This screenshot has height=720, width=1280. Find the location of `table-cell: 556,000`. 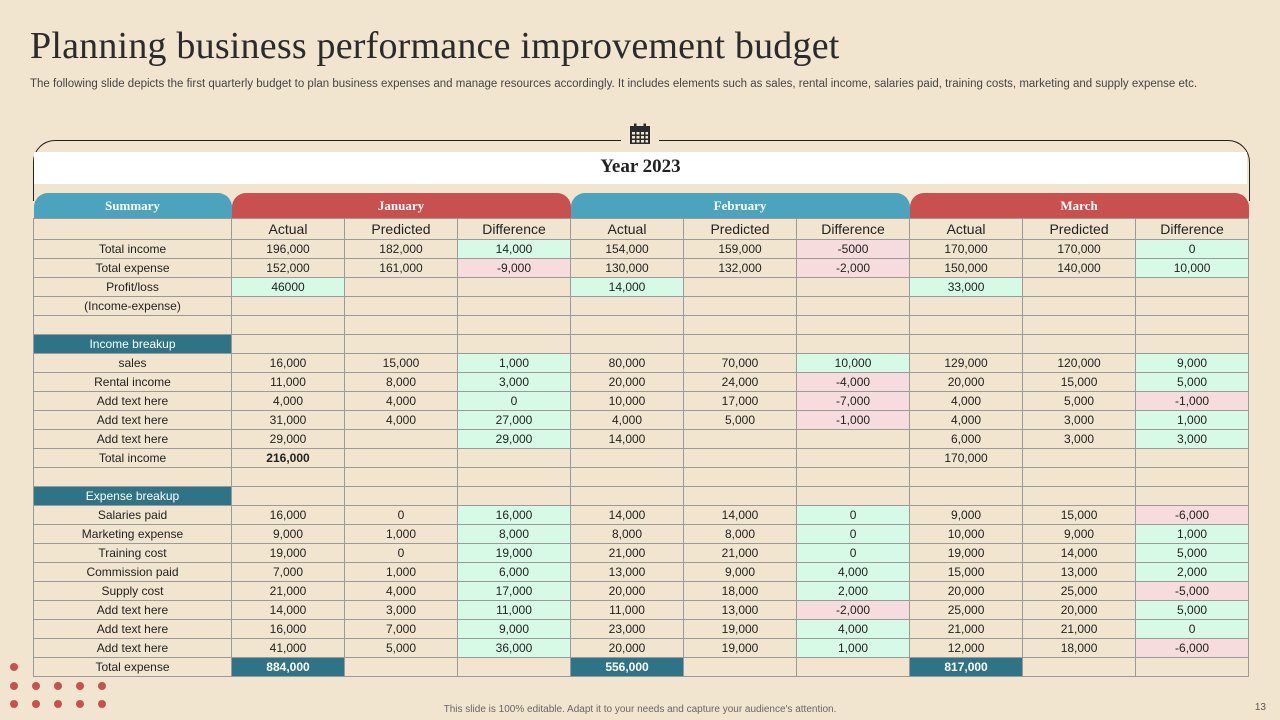

table-cell: 556,000 is located at coordinates (627, 667).